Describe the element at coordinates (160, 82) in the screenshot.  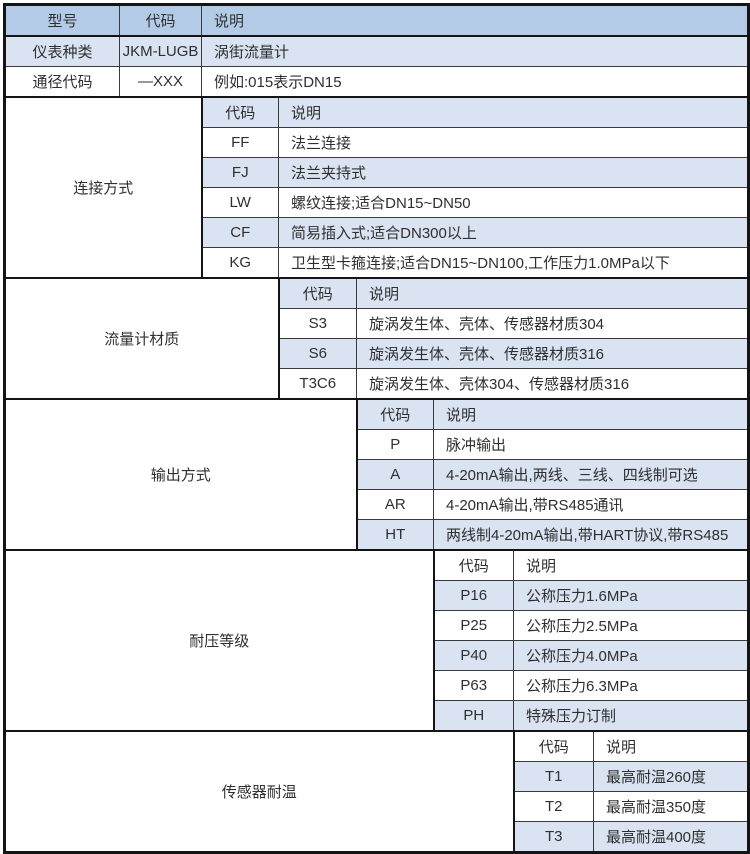
I see `code-cell: —XXX` at that location.